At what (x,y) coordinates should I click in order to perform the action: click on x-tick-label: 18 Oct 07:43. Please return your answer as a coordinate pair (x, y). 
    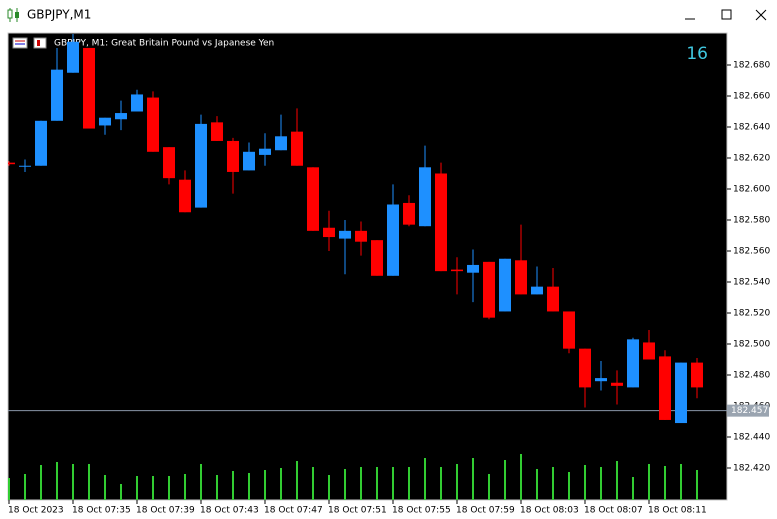
    Looking at the image, I should click on (229, 511).